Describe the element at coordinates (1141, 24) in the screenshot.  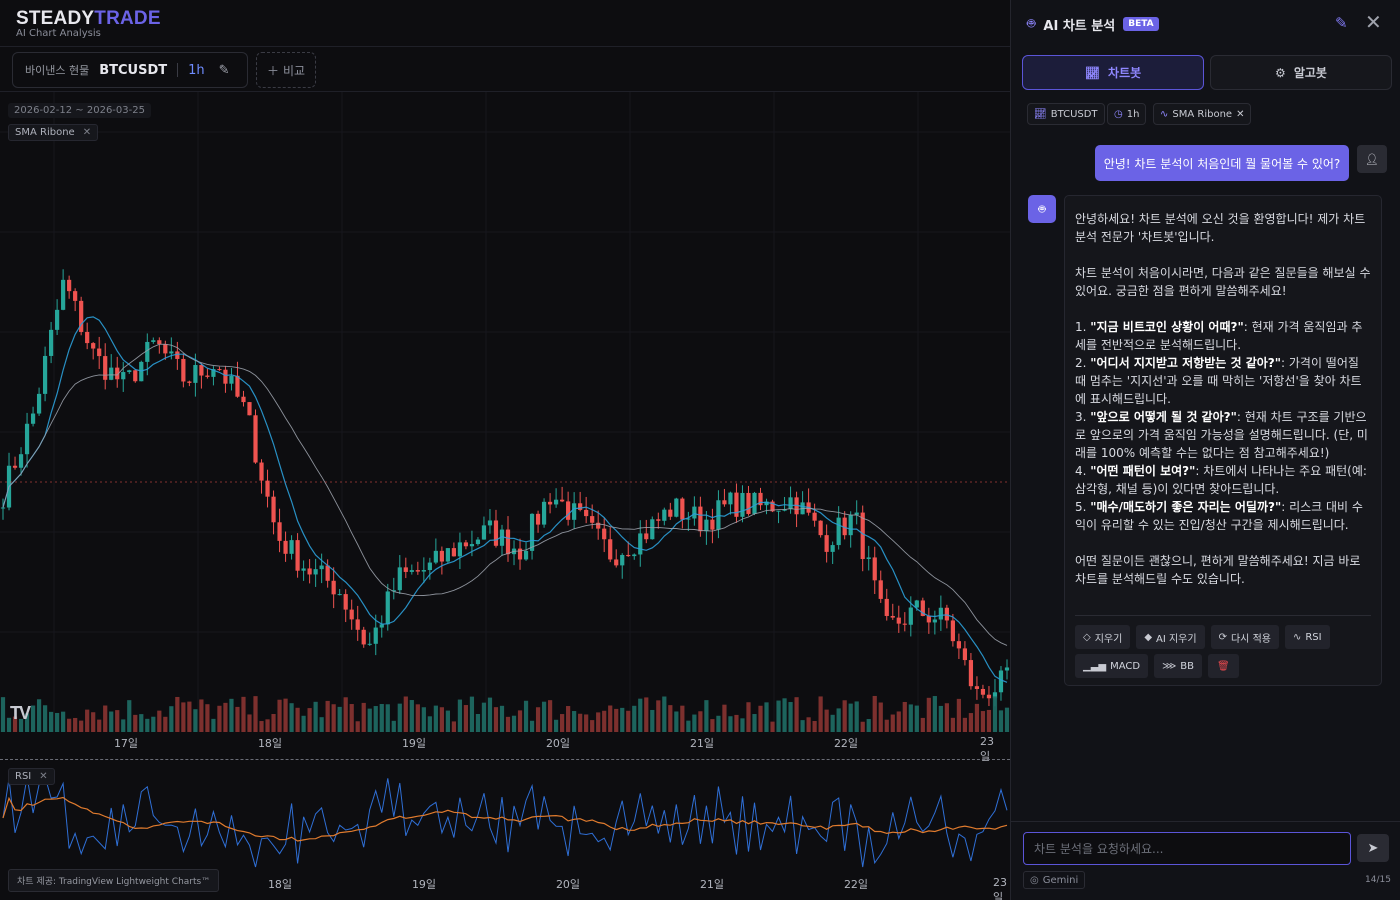
I see `beta-badge: BETA` at that location.